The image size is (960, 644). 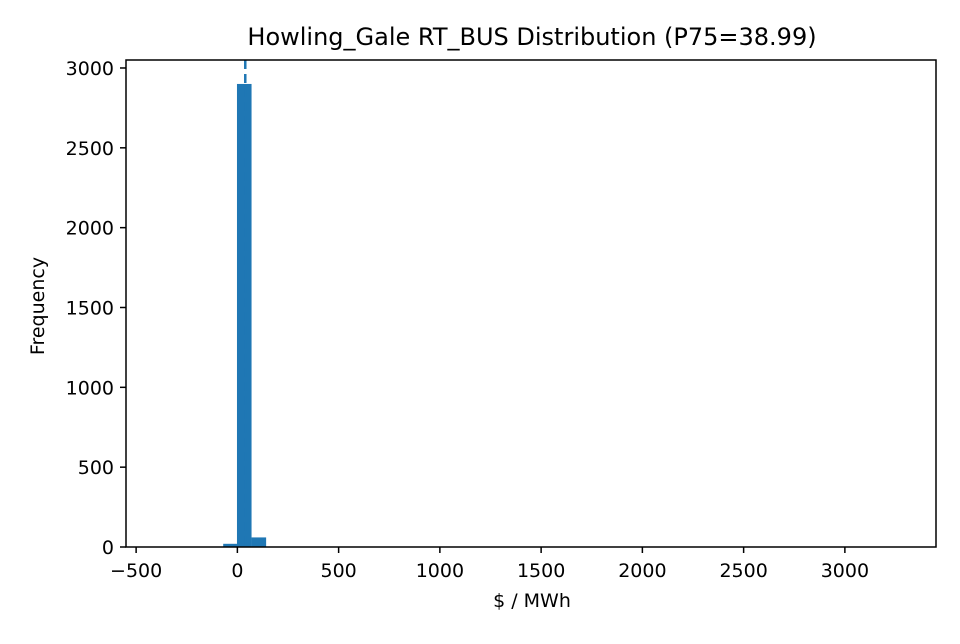 I want to click on x-tick-label-4: 1500, so click(x=541, y=571).